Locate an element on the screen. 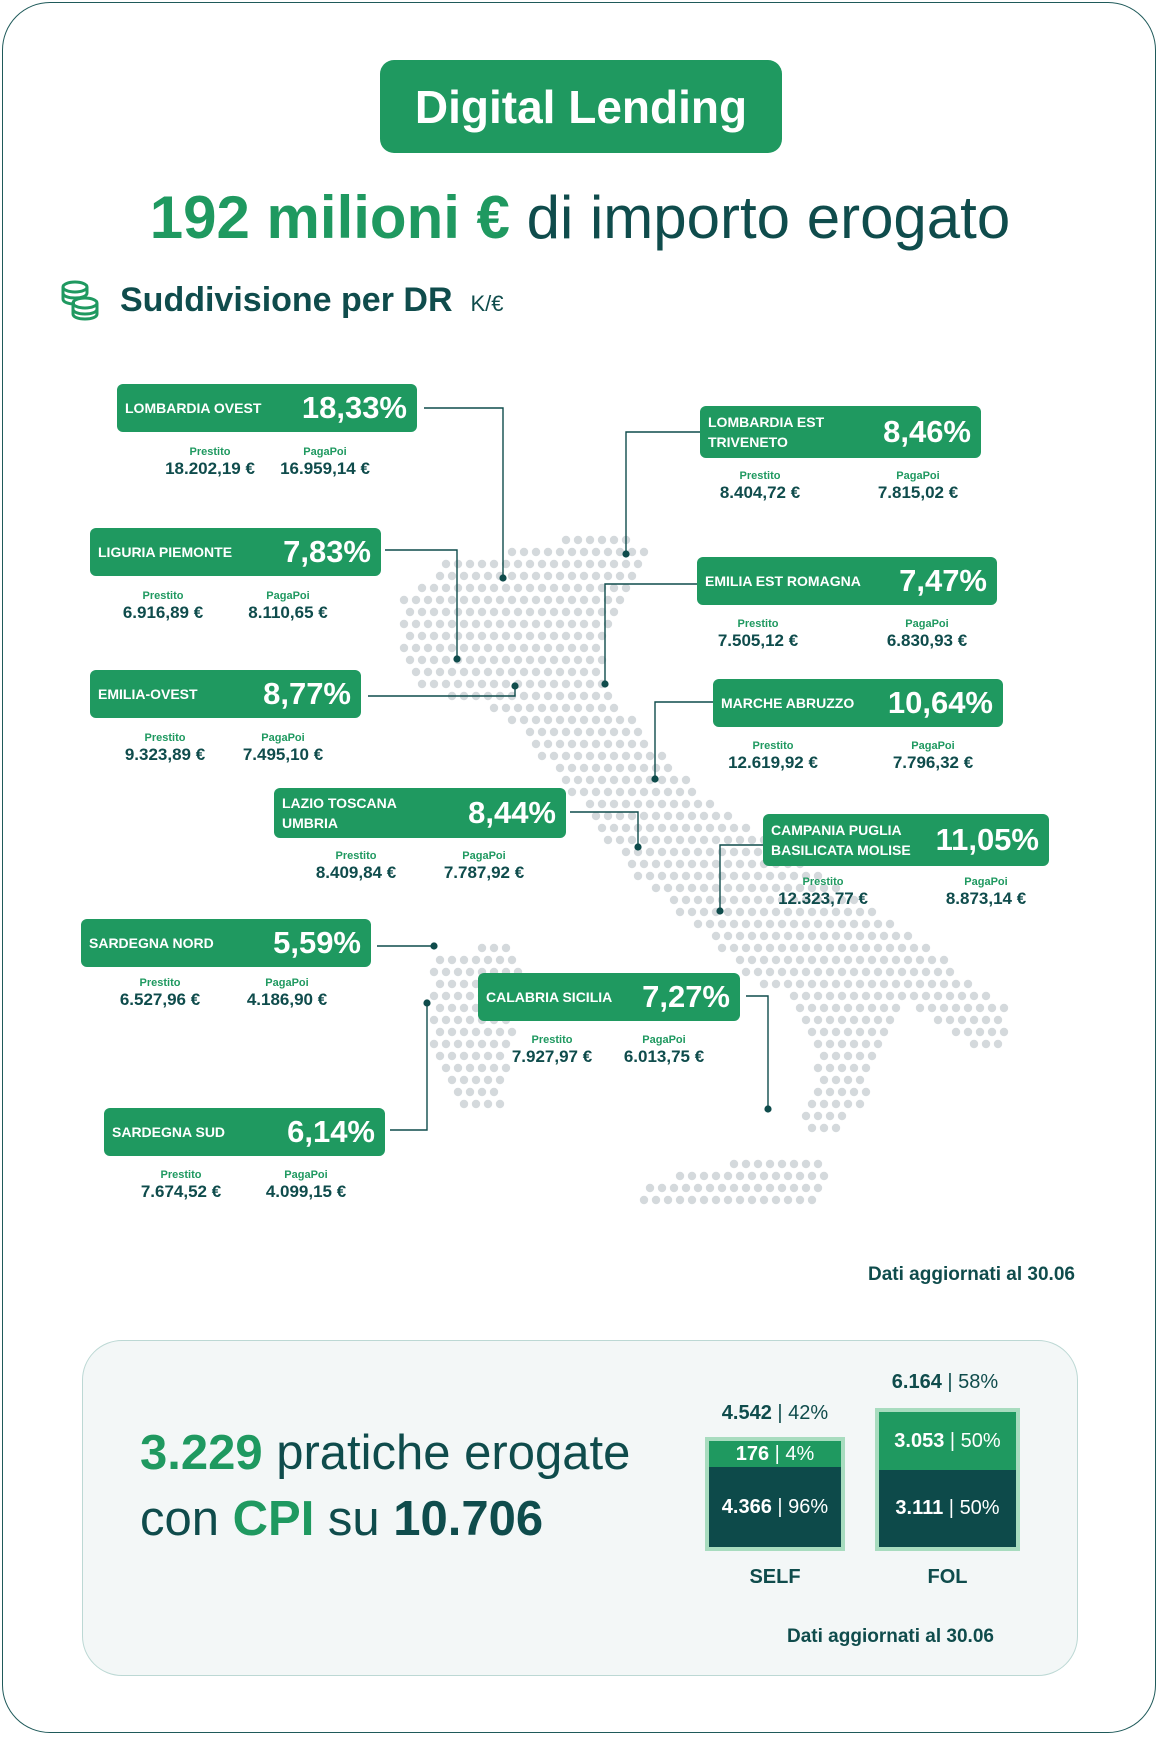 The image size is (1160, 1737). connector-line-calabria is located at coordinates (757, 1052).